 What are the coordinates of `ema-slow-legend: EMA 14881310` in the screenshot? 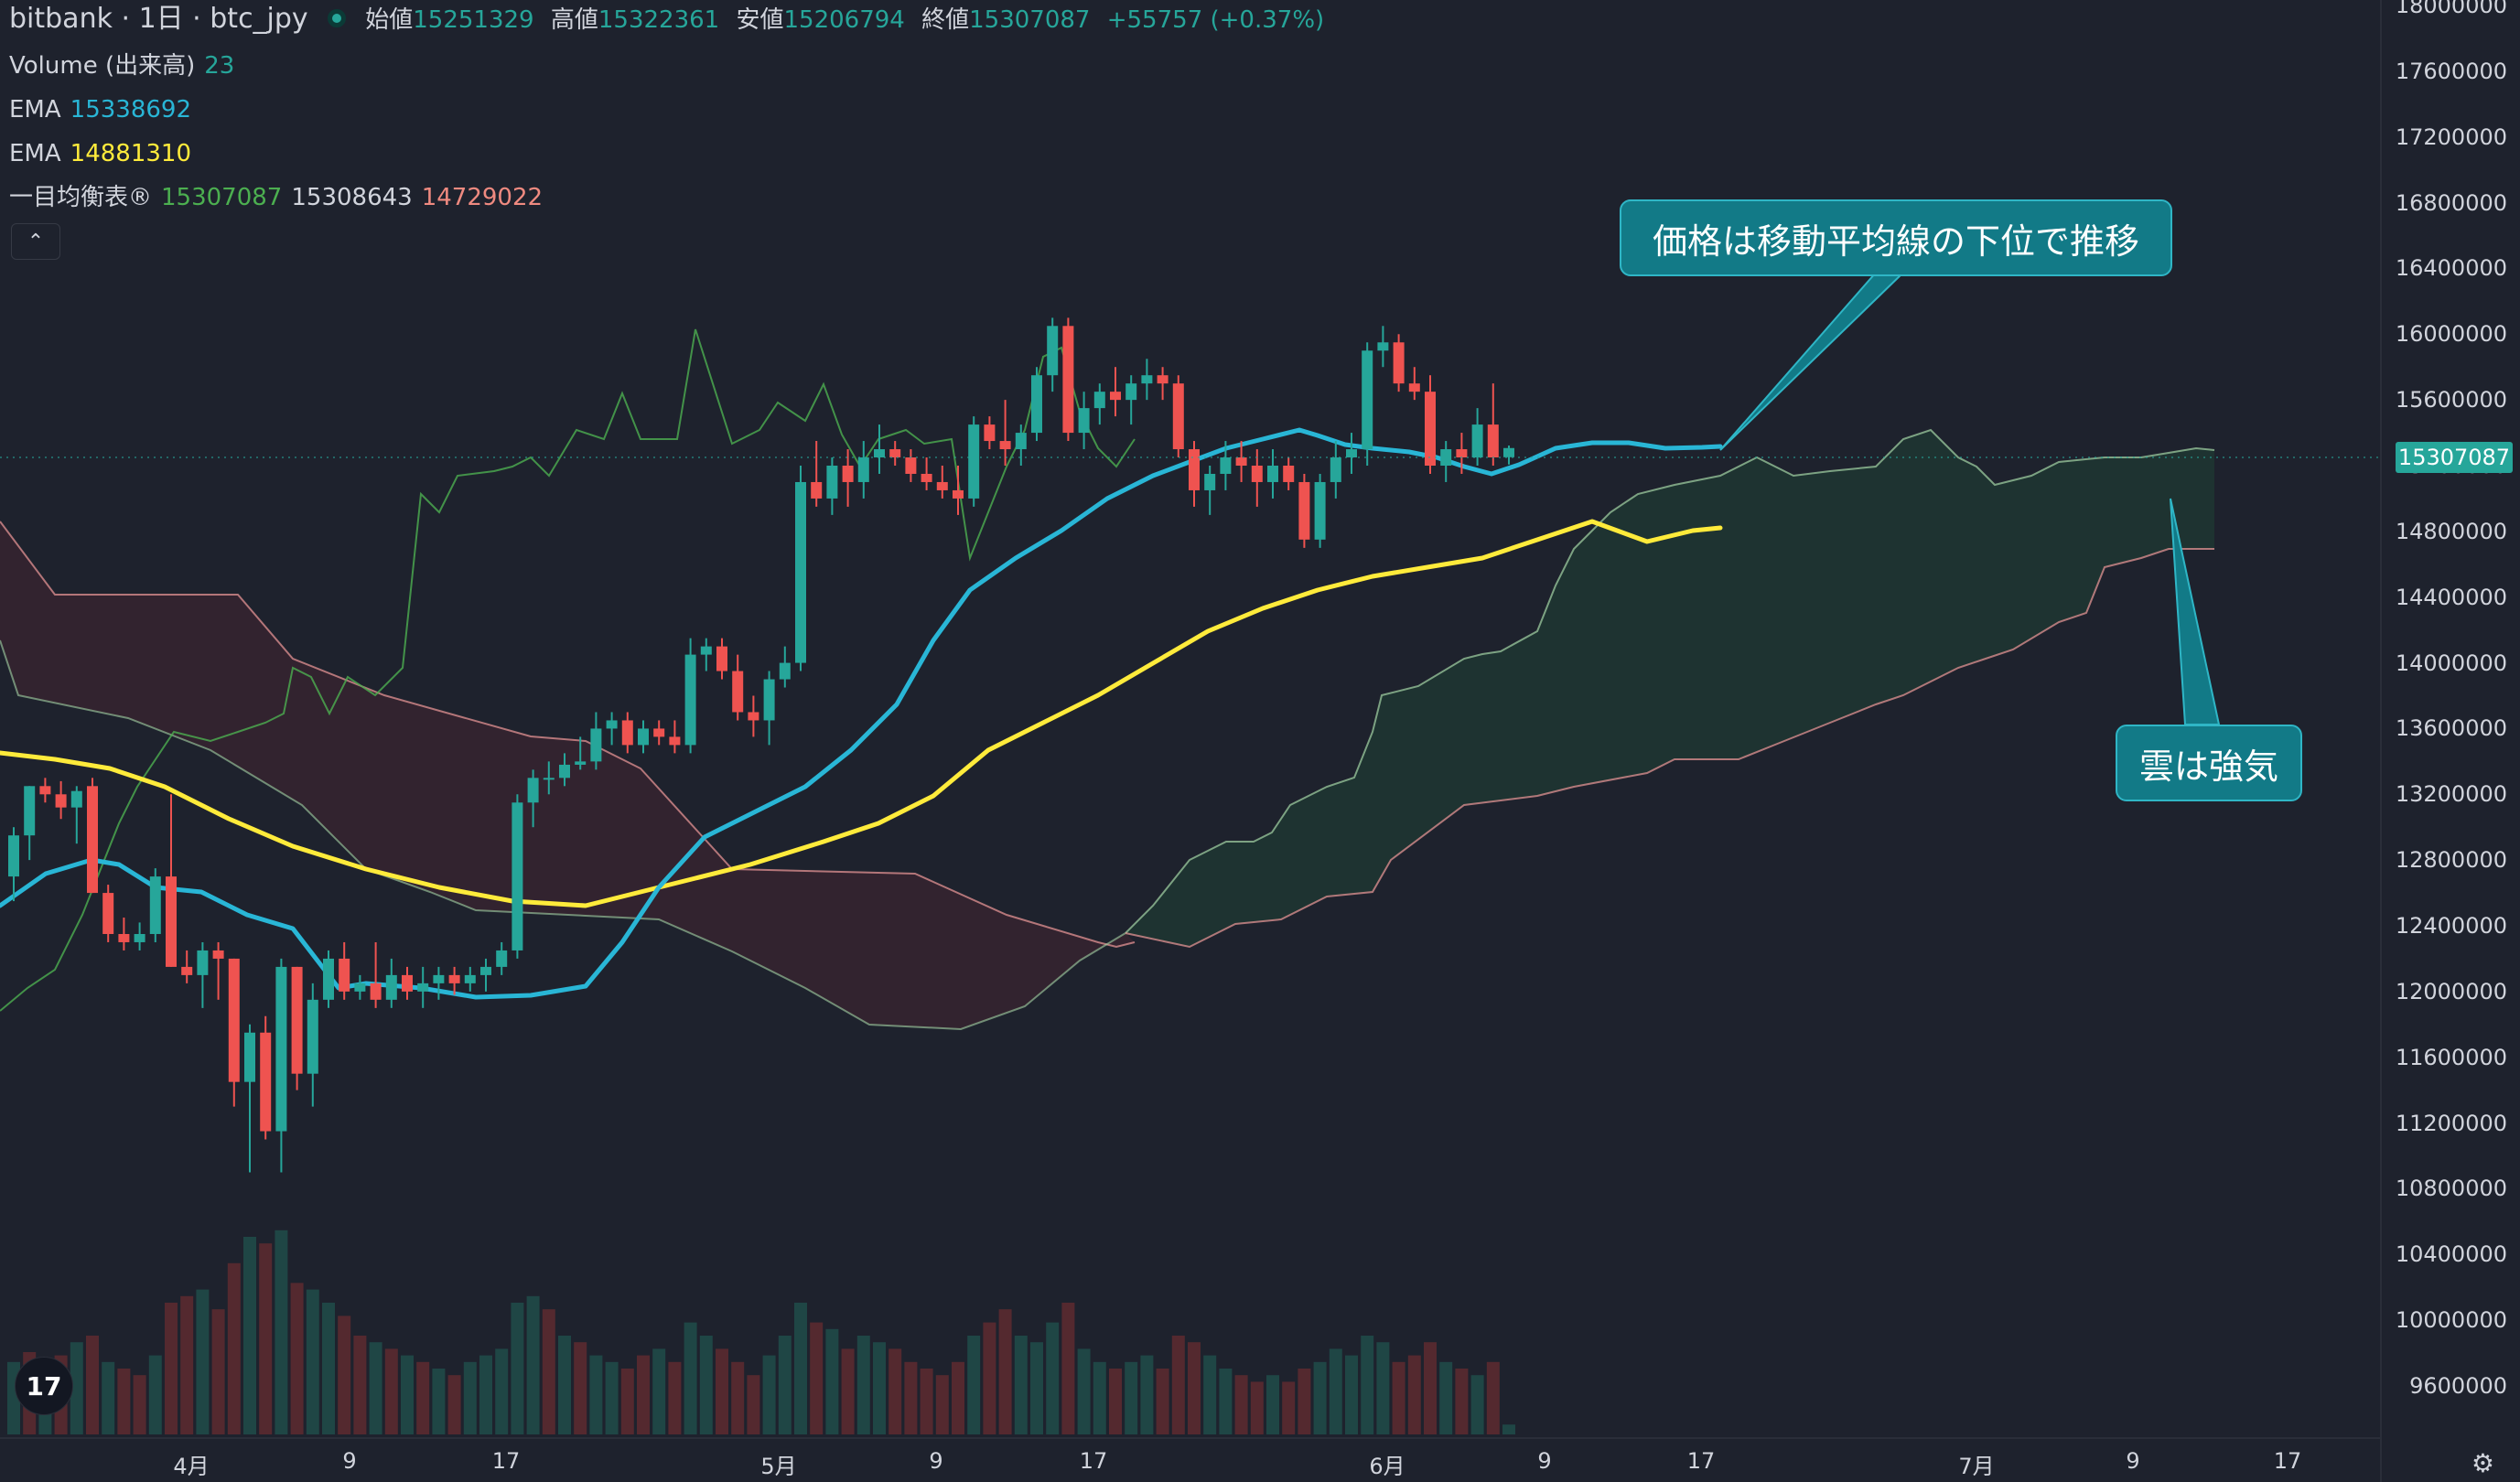 It's located at (104, 154).